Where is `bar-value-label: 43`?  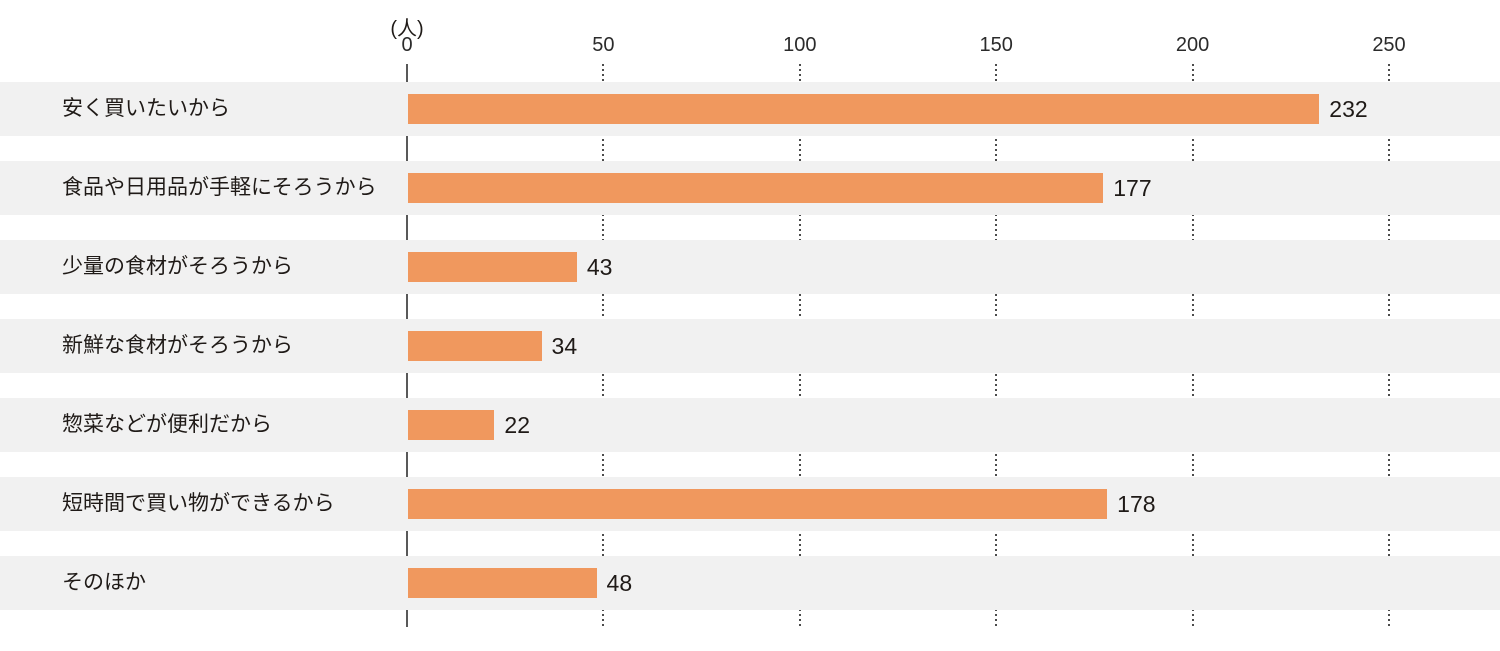
bar-value-label: 43 is located at coordinates (599, 267).